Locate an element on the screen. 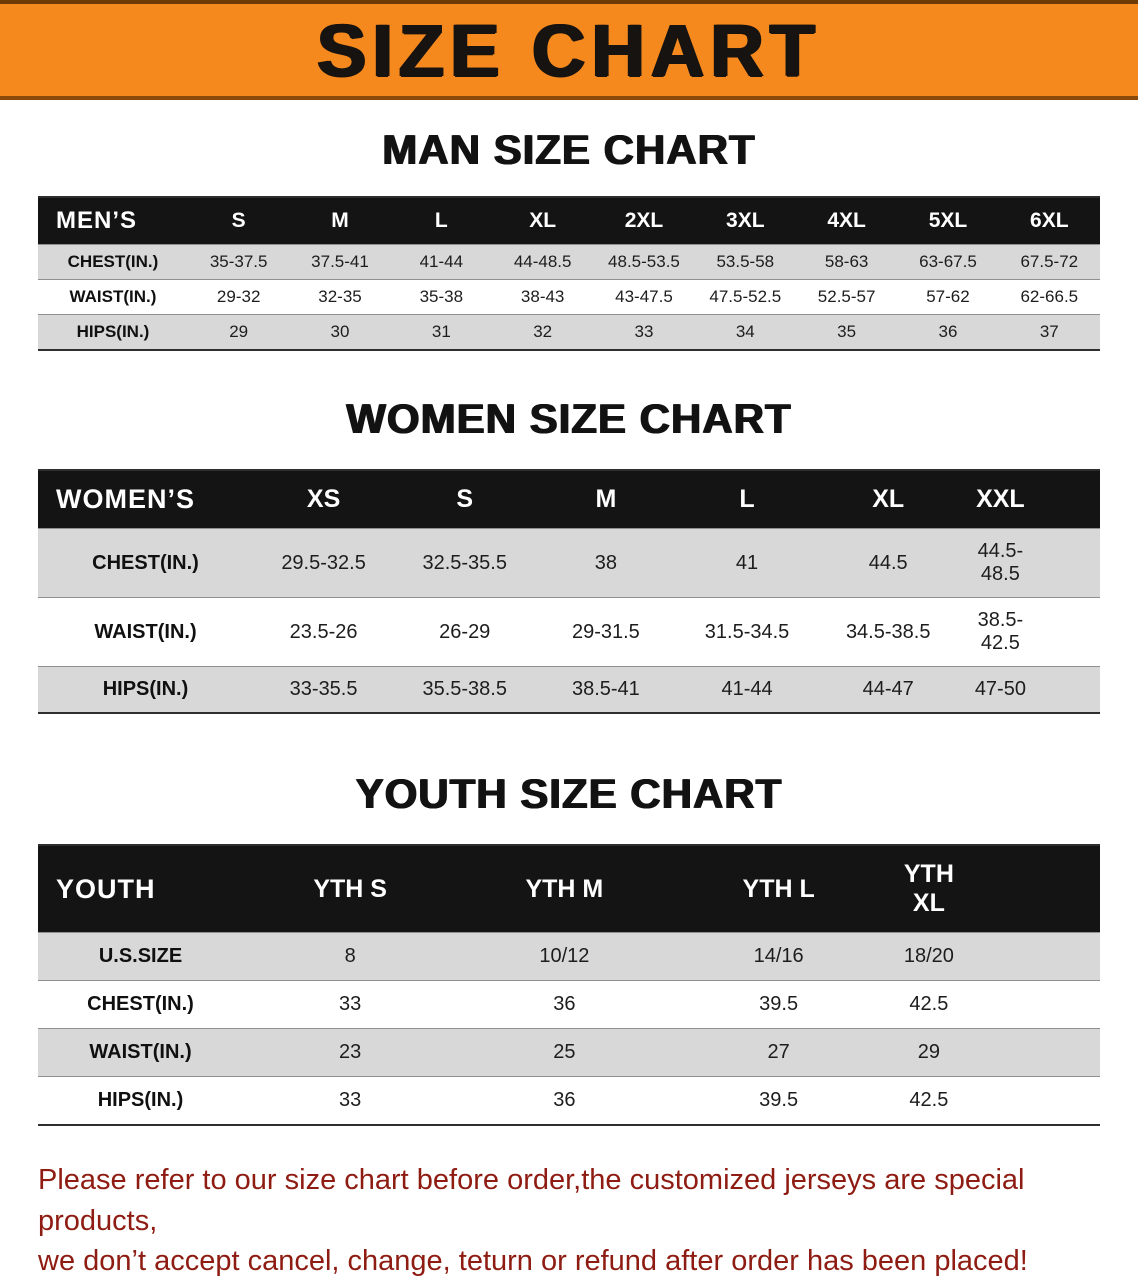 This screenshot has width=1138, height=1282. size-column-header: YTH XL is located at coordinates (992, 889).